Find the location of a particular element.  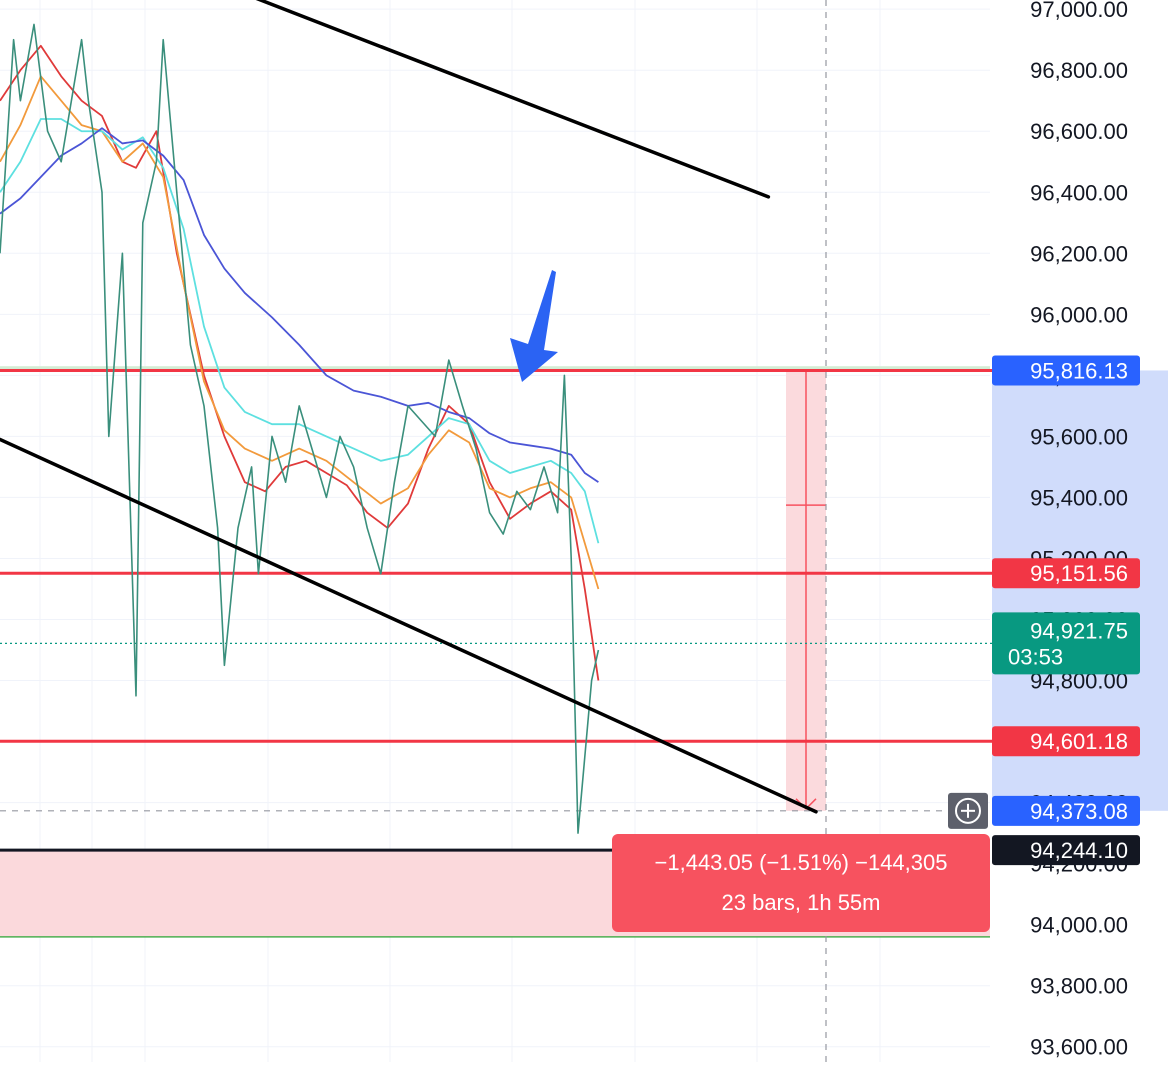

measure-range is located at coordinates (806, 531).